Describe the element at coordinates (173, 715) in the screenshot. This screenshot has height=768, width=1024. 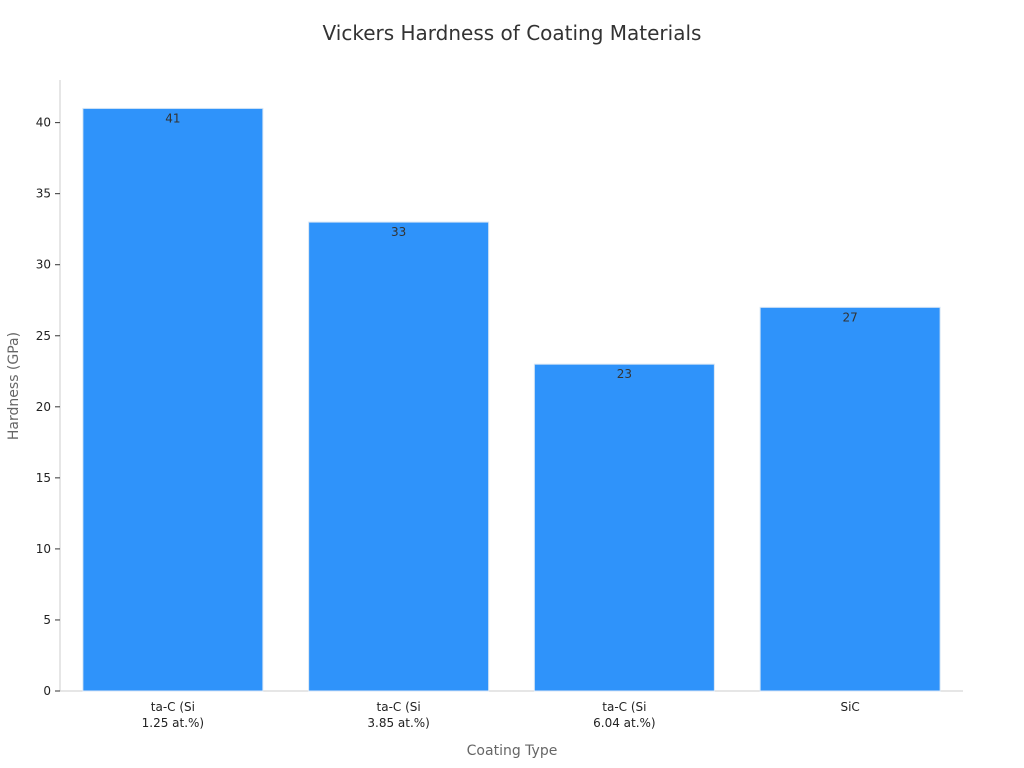
I see `x-tick-label: ta-C (Si 1.25 at.%)` at that location.